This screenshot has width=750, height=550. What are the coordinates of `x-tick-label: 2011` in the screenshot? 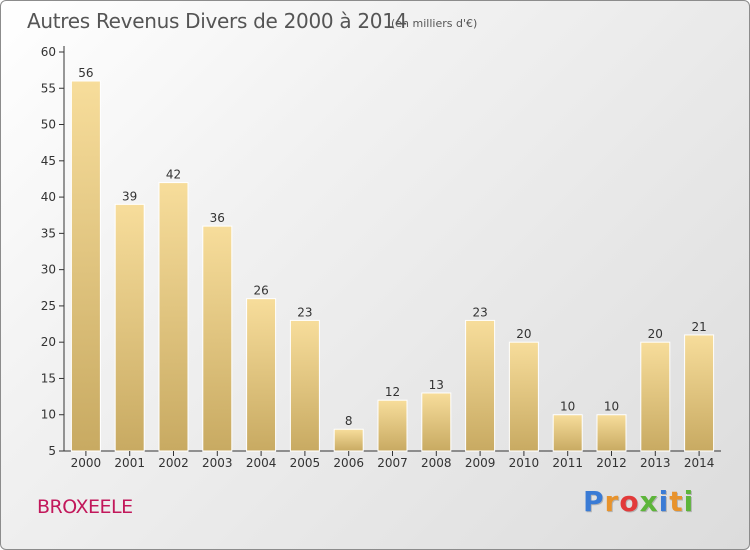 It's located at (567, 463).